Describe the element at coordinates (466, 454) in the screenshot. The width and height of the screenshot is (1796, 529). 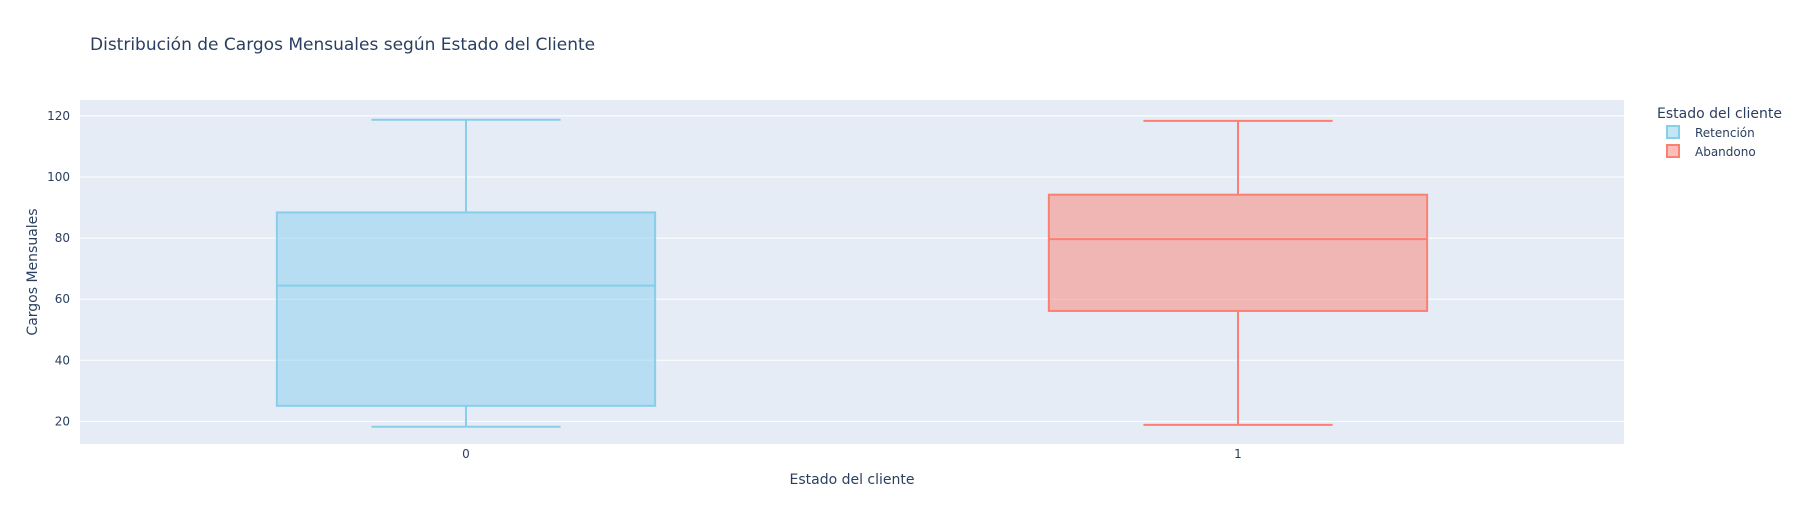
I see `x-tick-label: 0` at that location.